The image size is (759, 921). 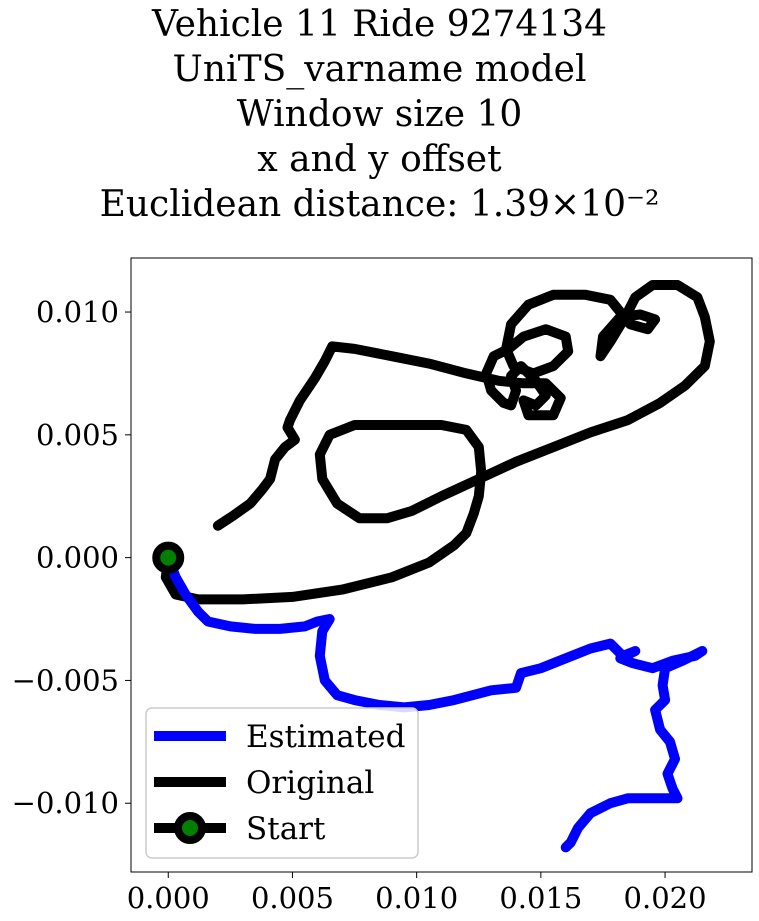 I want to click on legend: Estimated Original Start, so click(x=282, y=783).